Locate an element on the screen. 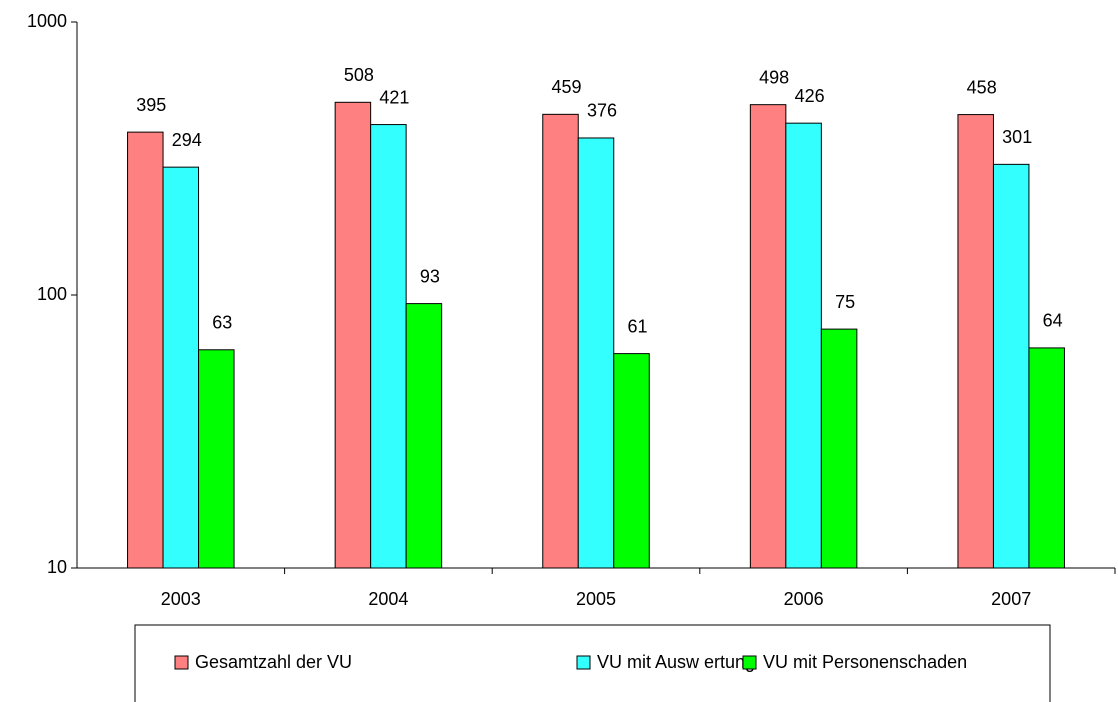  value-label: 64 is located at coordinates (1053, 321).